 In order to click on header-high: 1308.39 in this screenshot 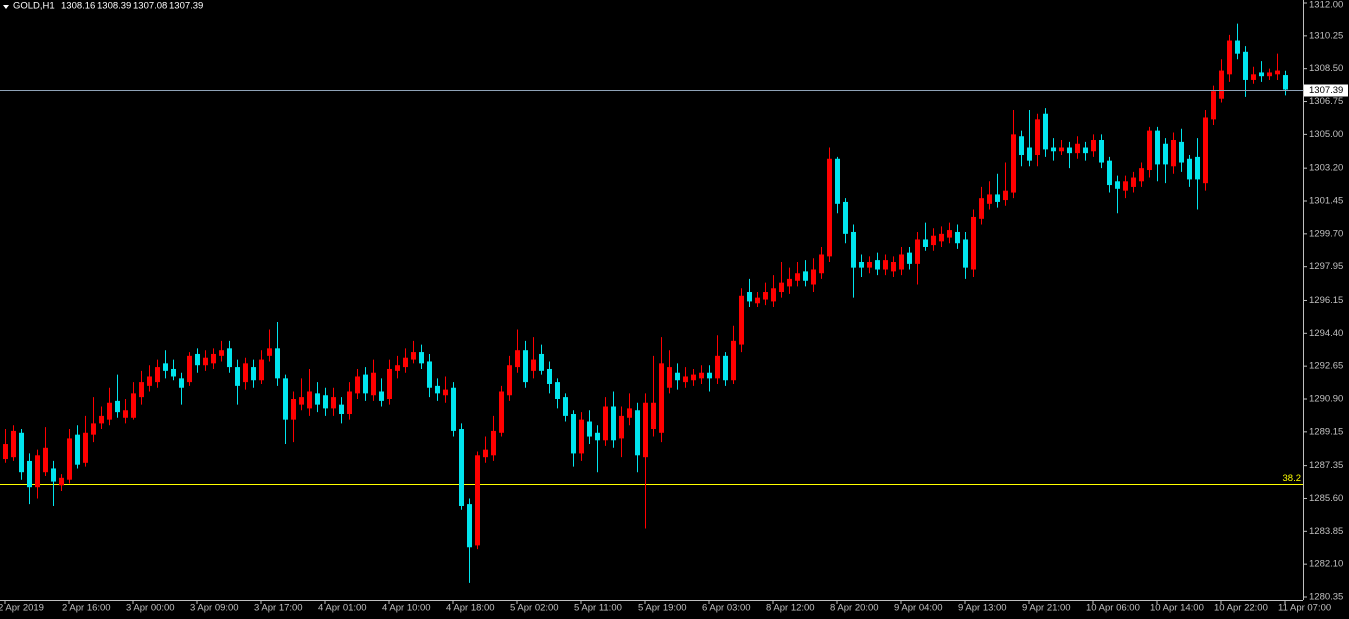, I will do `click(114, 6)`.